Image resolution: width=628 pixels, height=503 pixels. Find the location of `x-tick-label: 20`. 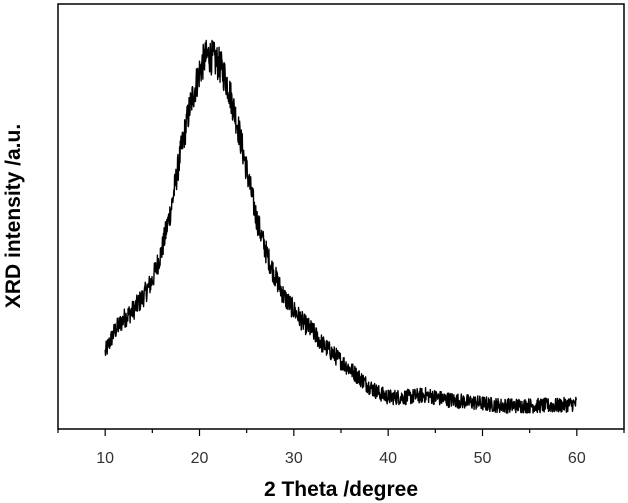

x-tick-label: 20 is located at coordinates (200, 458).